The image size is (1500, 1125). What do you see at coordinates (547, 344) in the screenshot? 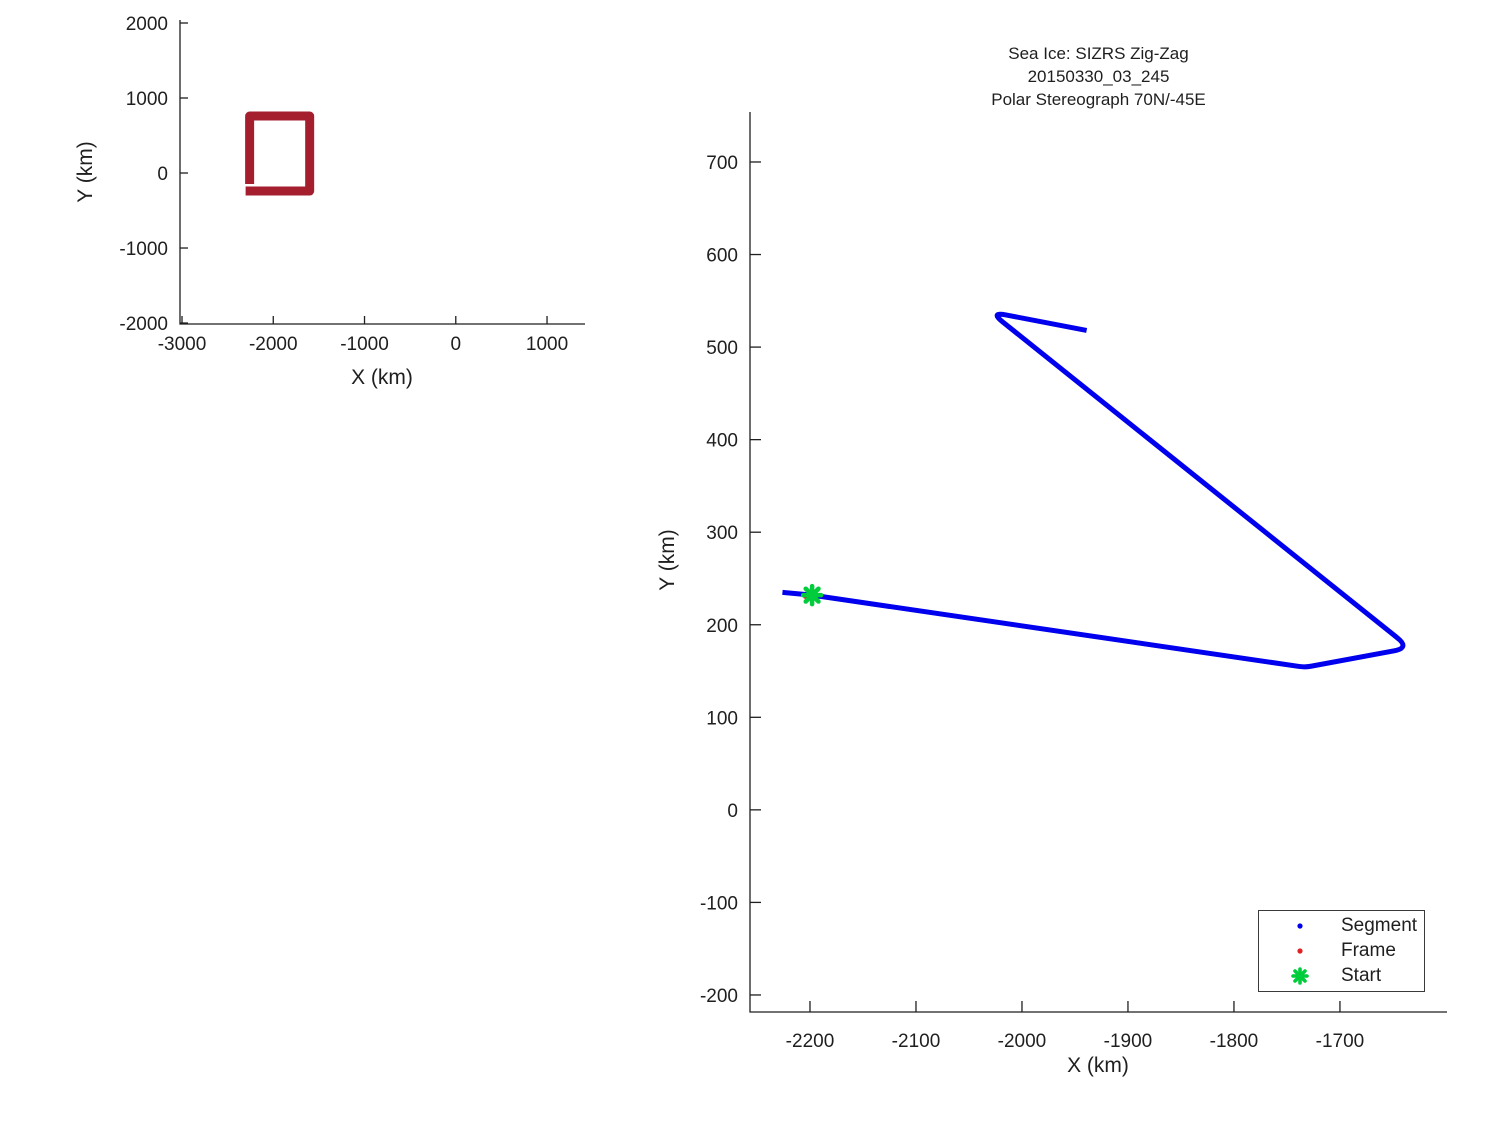
I see `x-tick-label: 1000` at bounding box center [547, 344].